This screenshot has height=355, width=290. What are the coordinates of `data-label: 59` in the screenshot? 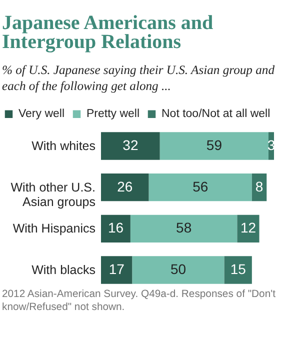 It's located at (214, 144).